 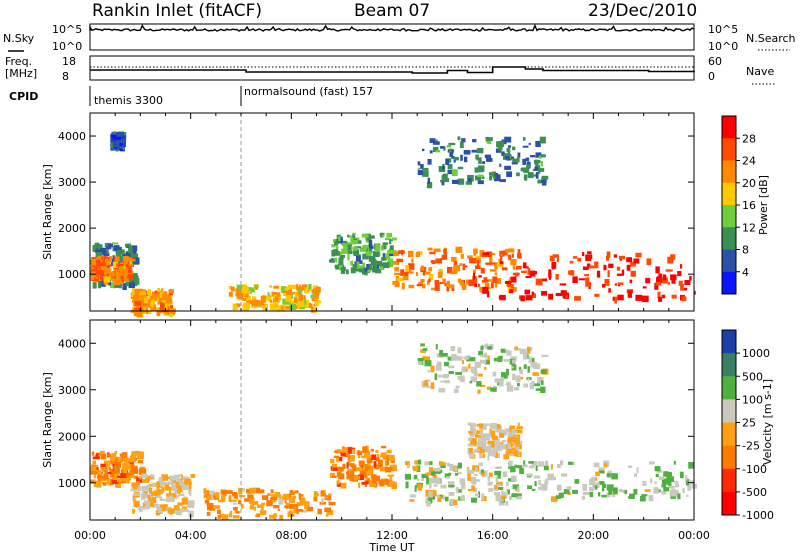 What do you see at coordinates (392, 37) in the screenshot?
I see `noise-frame` at bounding box center [392, 37].